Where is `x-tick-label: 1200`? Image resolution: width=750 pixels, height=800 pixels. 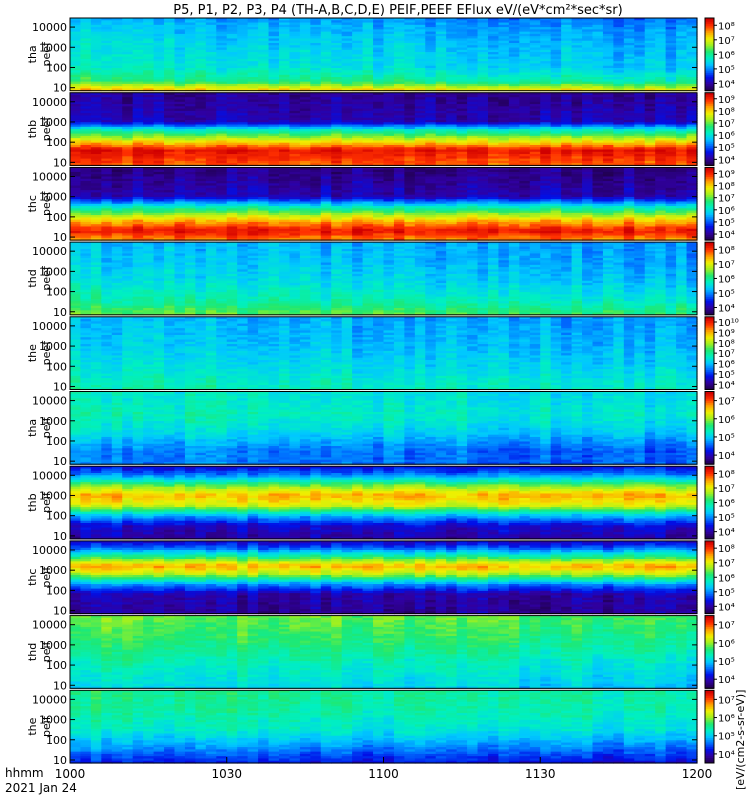
x-tick-label: 1200 is located at coordinates (697, 774).